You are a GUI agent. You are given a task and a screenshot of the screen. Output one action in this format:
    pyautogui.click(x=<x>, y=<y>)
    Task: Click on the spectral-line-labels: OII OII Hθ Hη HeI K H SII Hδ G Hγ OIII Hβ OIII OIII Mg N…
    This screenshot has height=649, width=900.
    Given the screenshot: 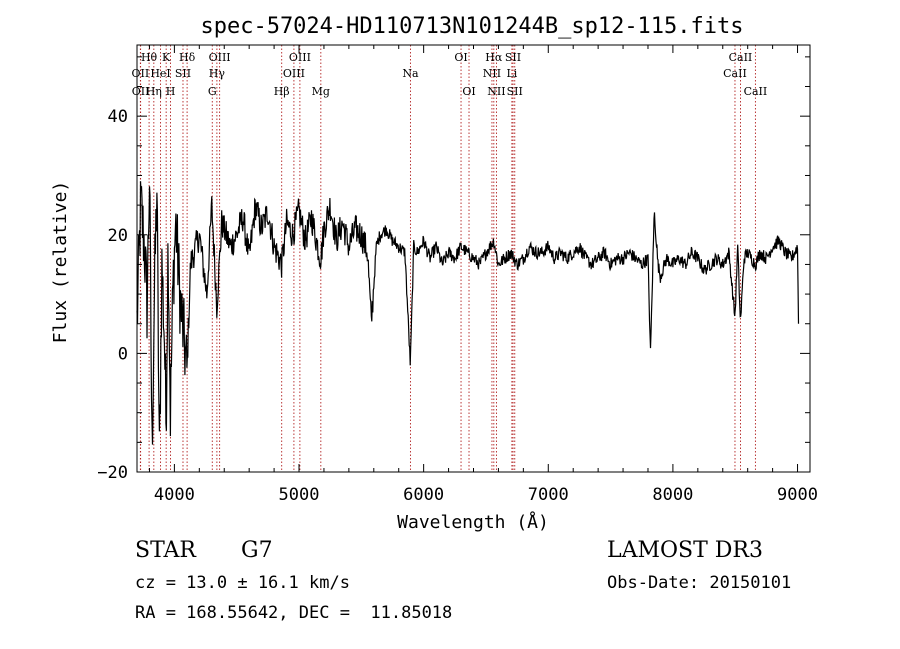 What is the action you would take?
    pyautogui.click(x=450, y=74)
    